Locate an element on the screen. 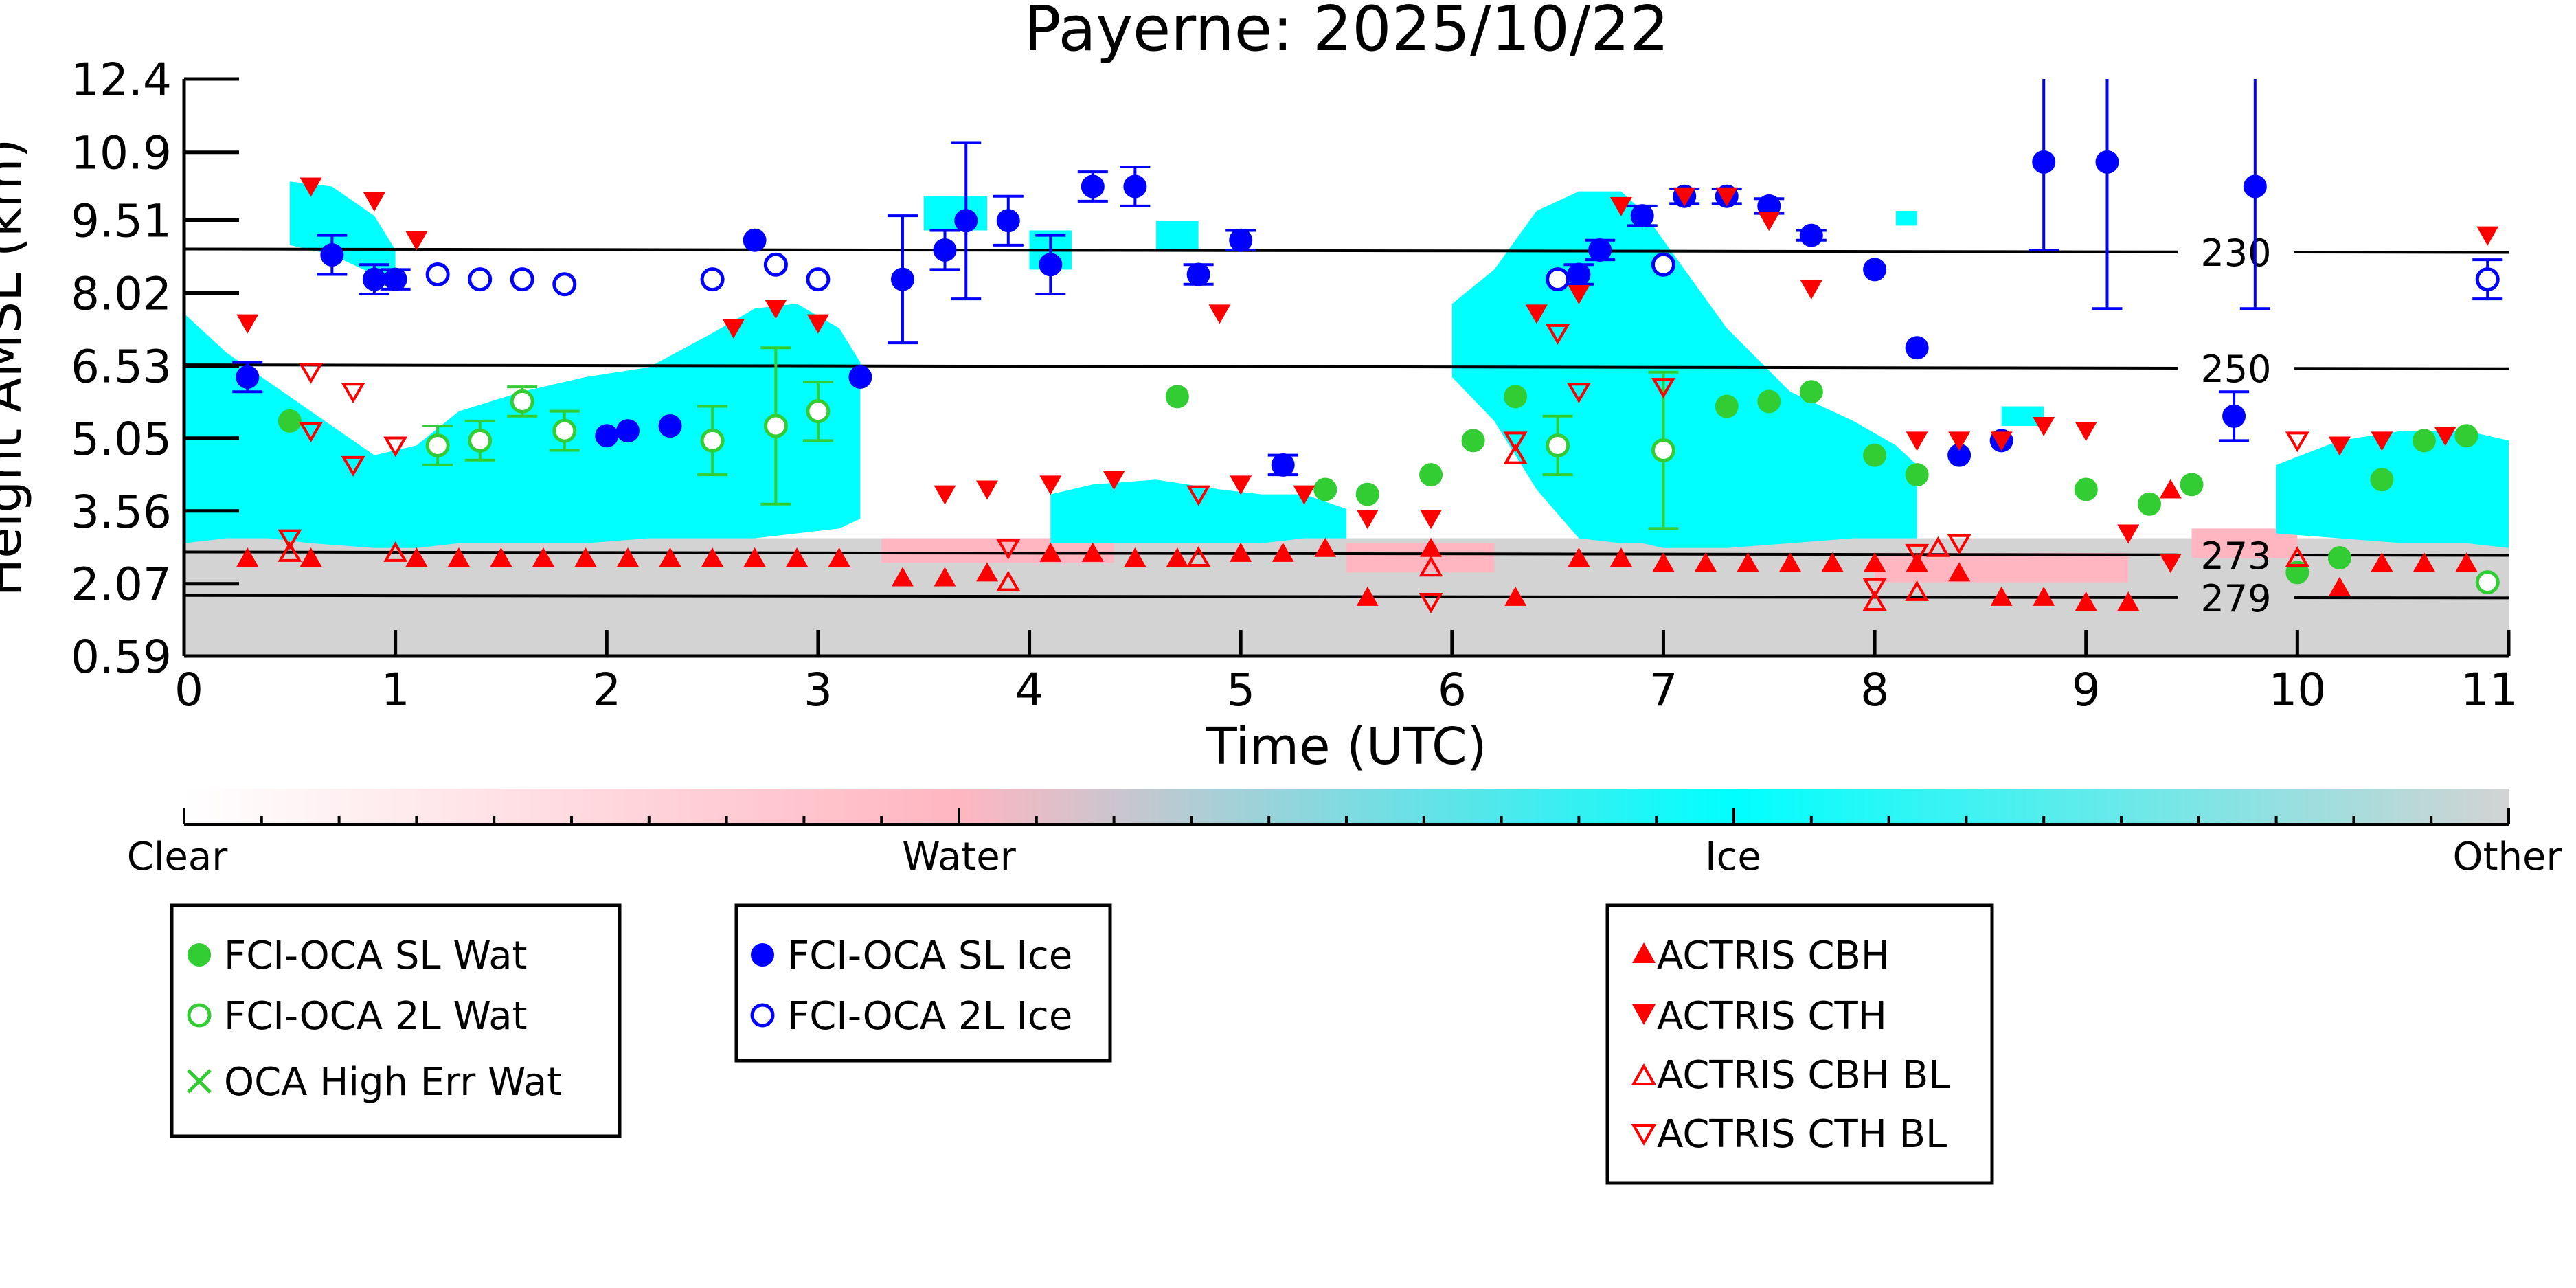 The width and height of the screenshot is (2576, 1288). legend-marker-cbh-bl is located at coordinates (1644, 1074).